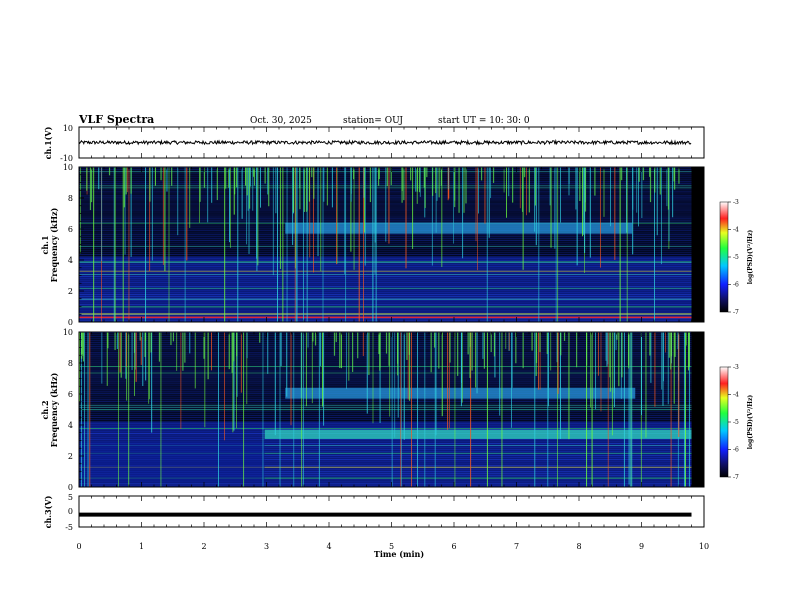 This screenshot has width=792, height=616. What do you see at coordinates (750, 257) in the screenshot?
I see `ch1-colorbar-label: log(PSD)(V²/Hz)` at bounding box center [750, 257].